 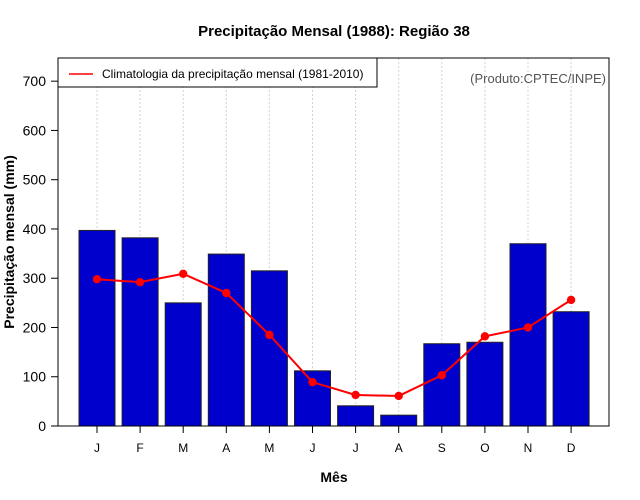 I want to click on y-tick-label: 0, so click(x=42, y=426).